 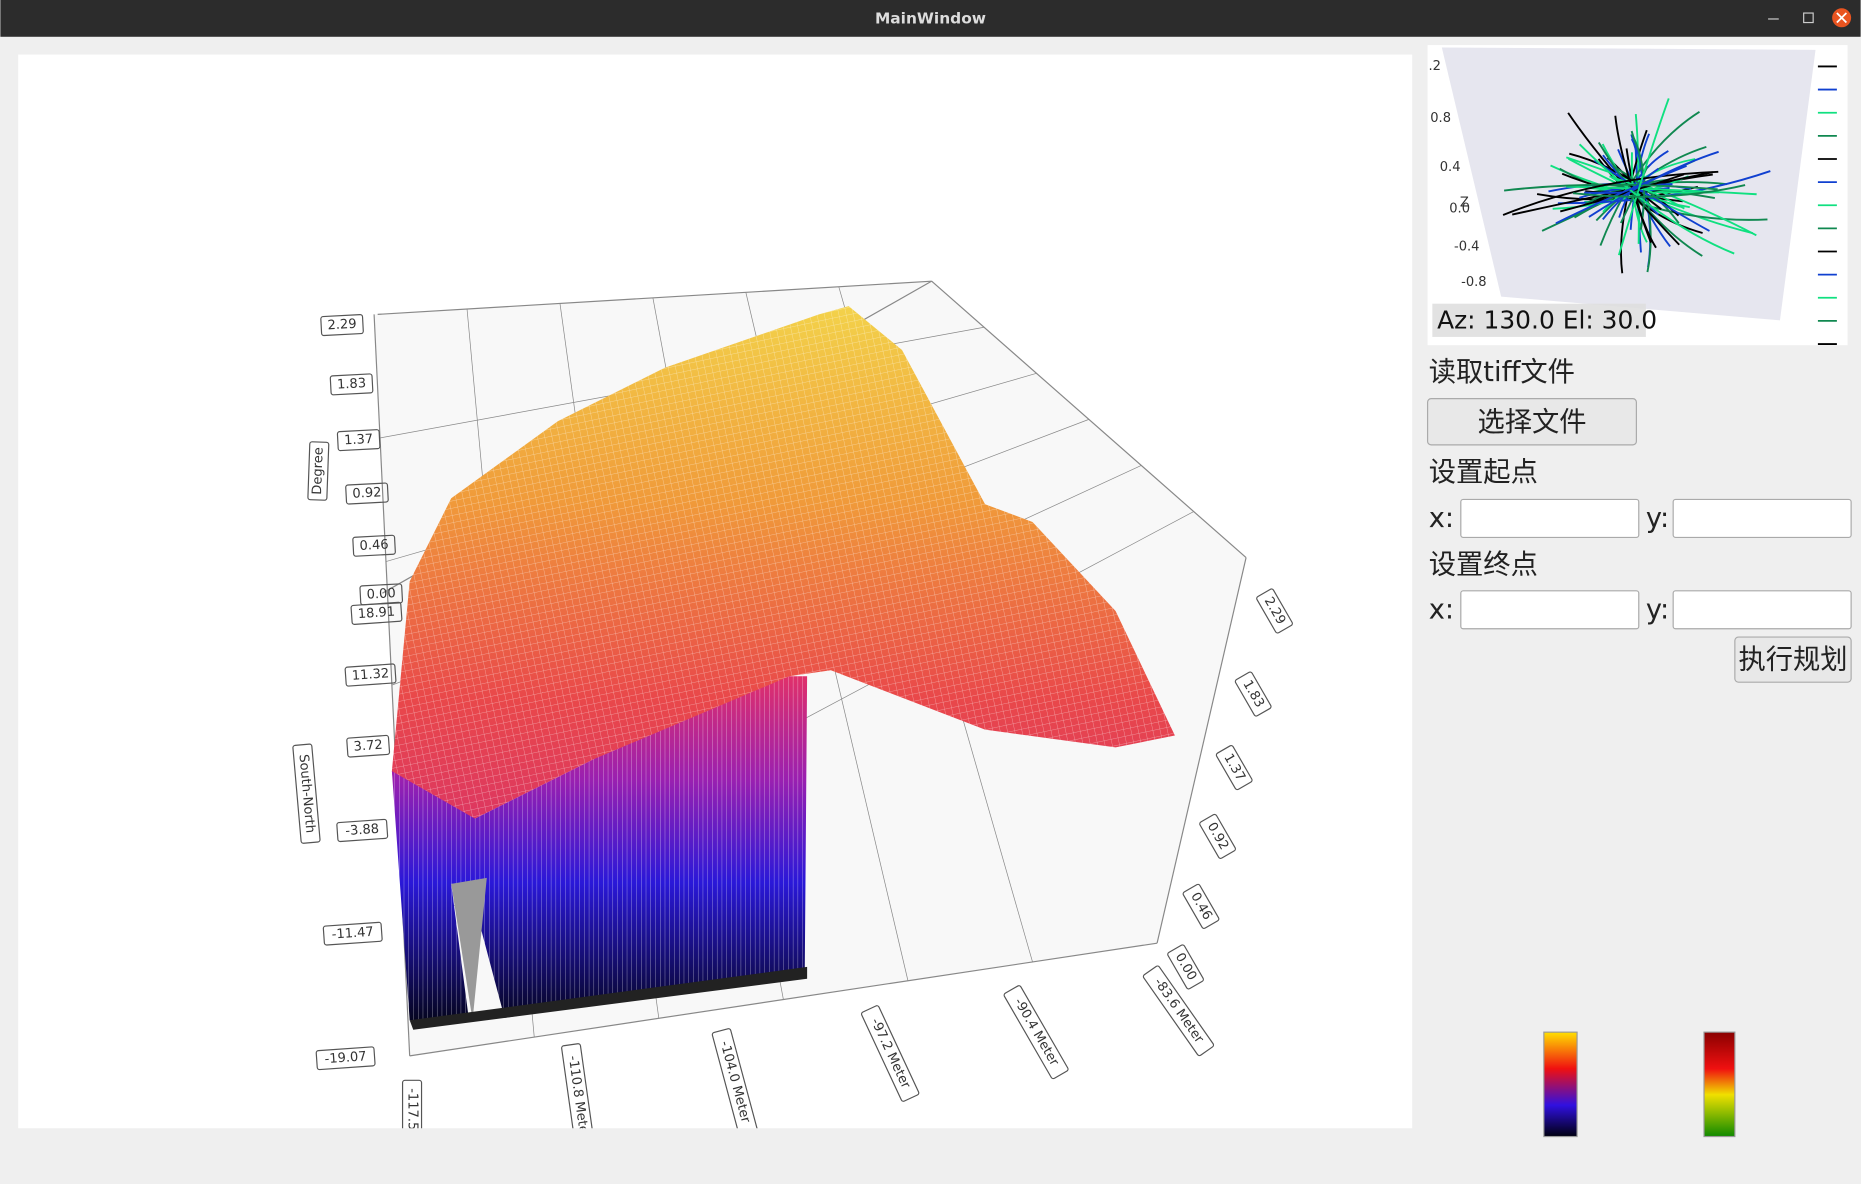 What do you see at coordinates (1464, 202) in the screenshot?
I see `mini-z-label: Z` at bounding box center [1464, 202].